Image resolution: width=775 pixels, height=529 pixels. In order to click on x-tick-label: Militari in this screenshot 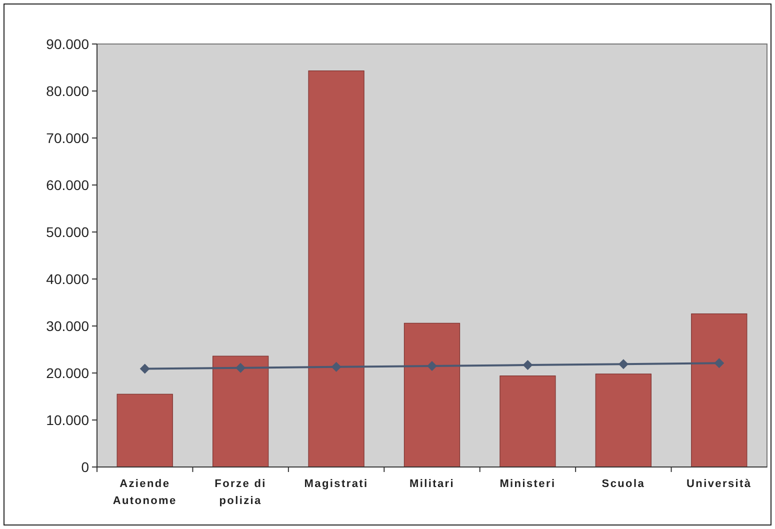, I will do `click(432, 484)`.